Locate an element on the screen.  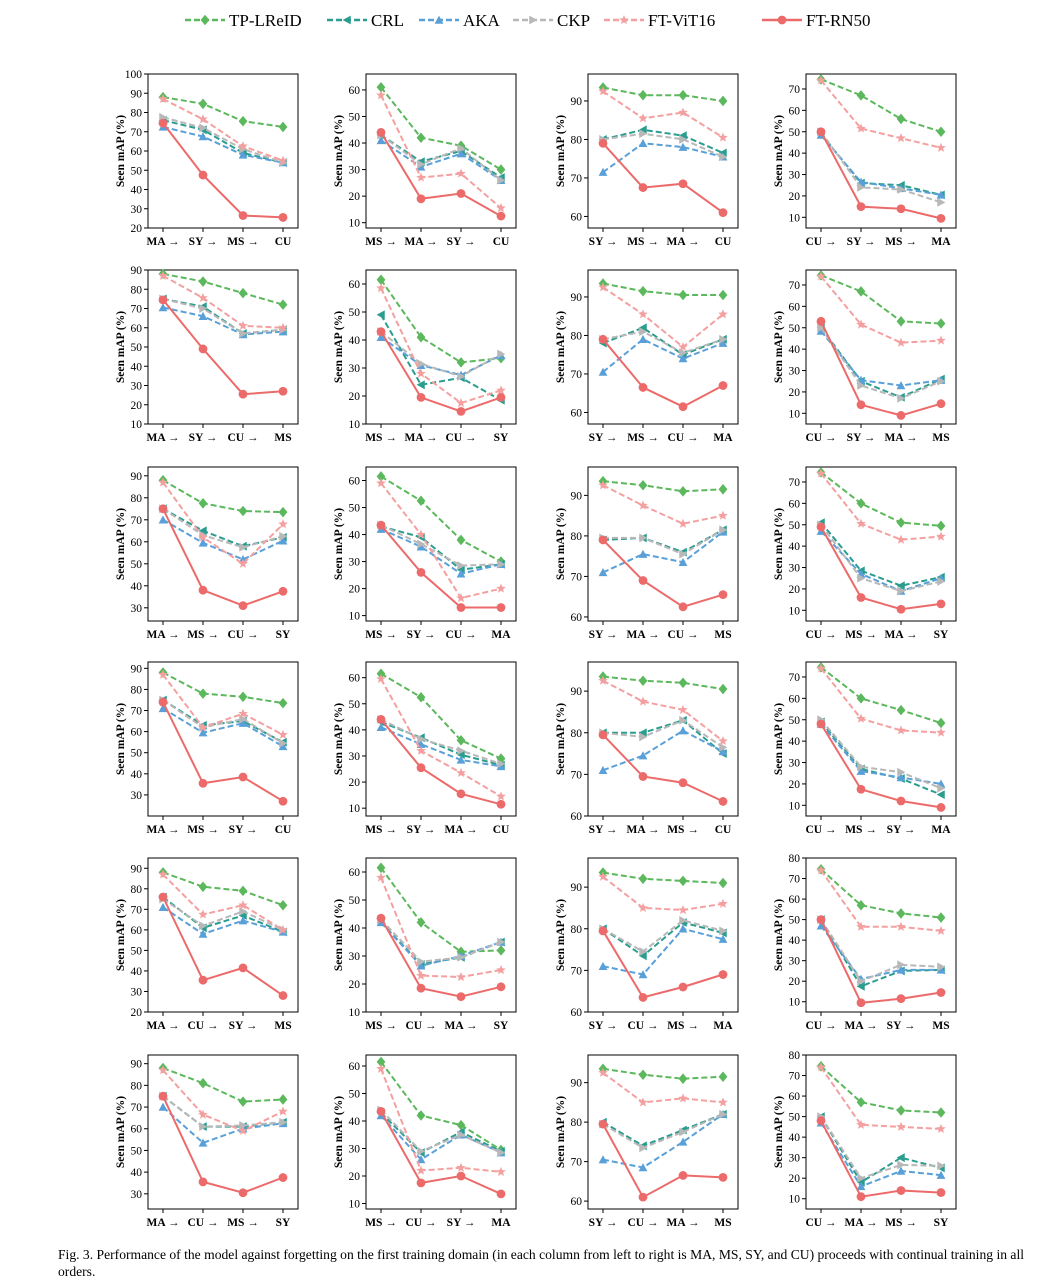
x-tick-label: MA is located at coordinates (723, 1026).